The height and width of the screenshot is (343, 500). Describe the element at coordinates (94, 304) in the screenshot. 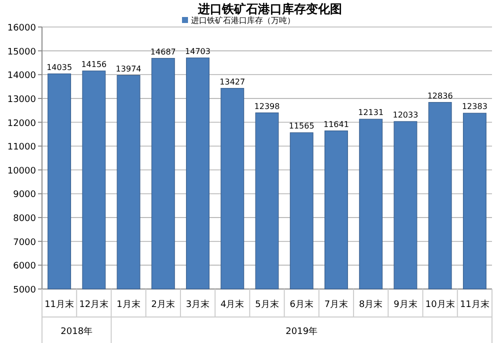

I see `x-tick-label: 12月末` at that location.